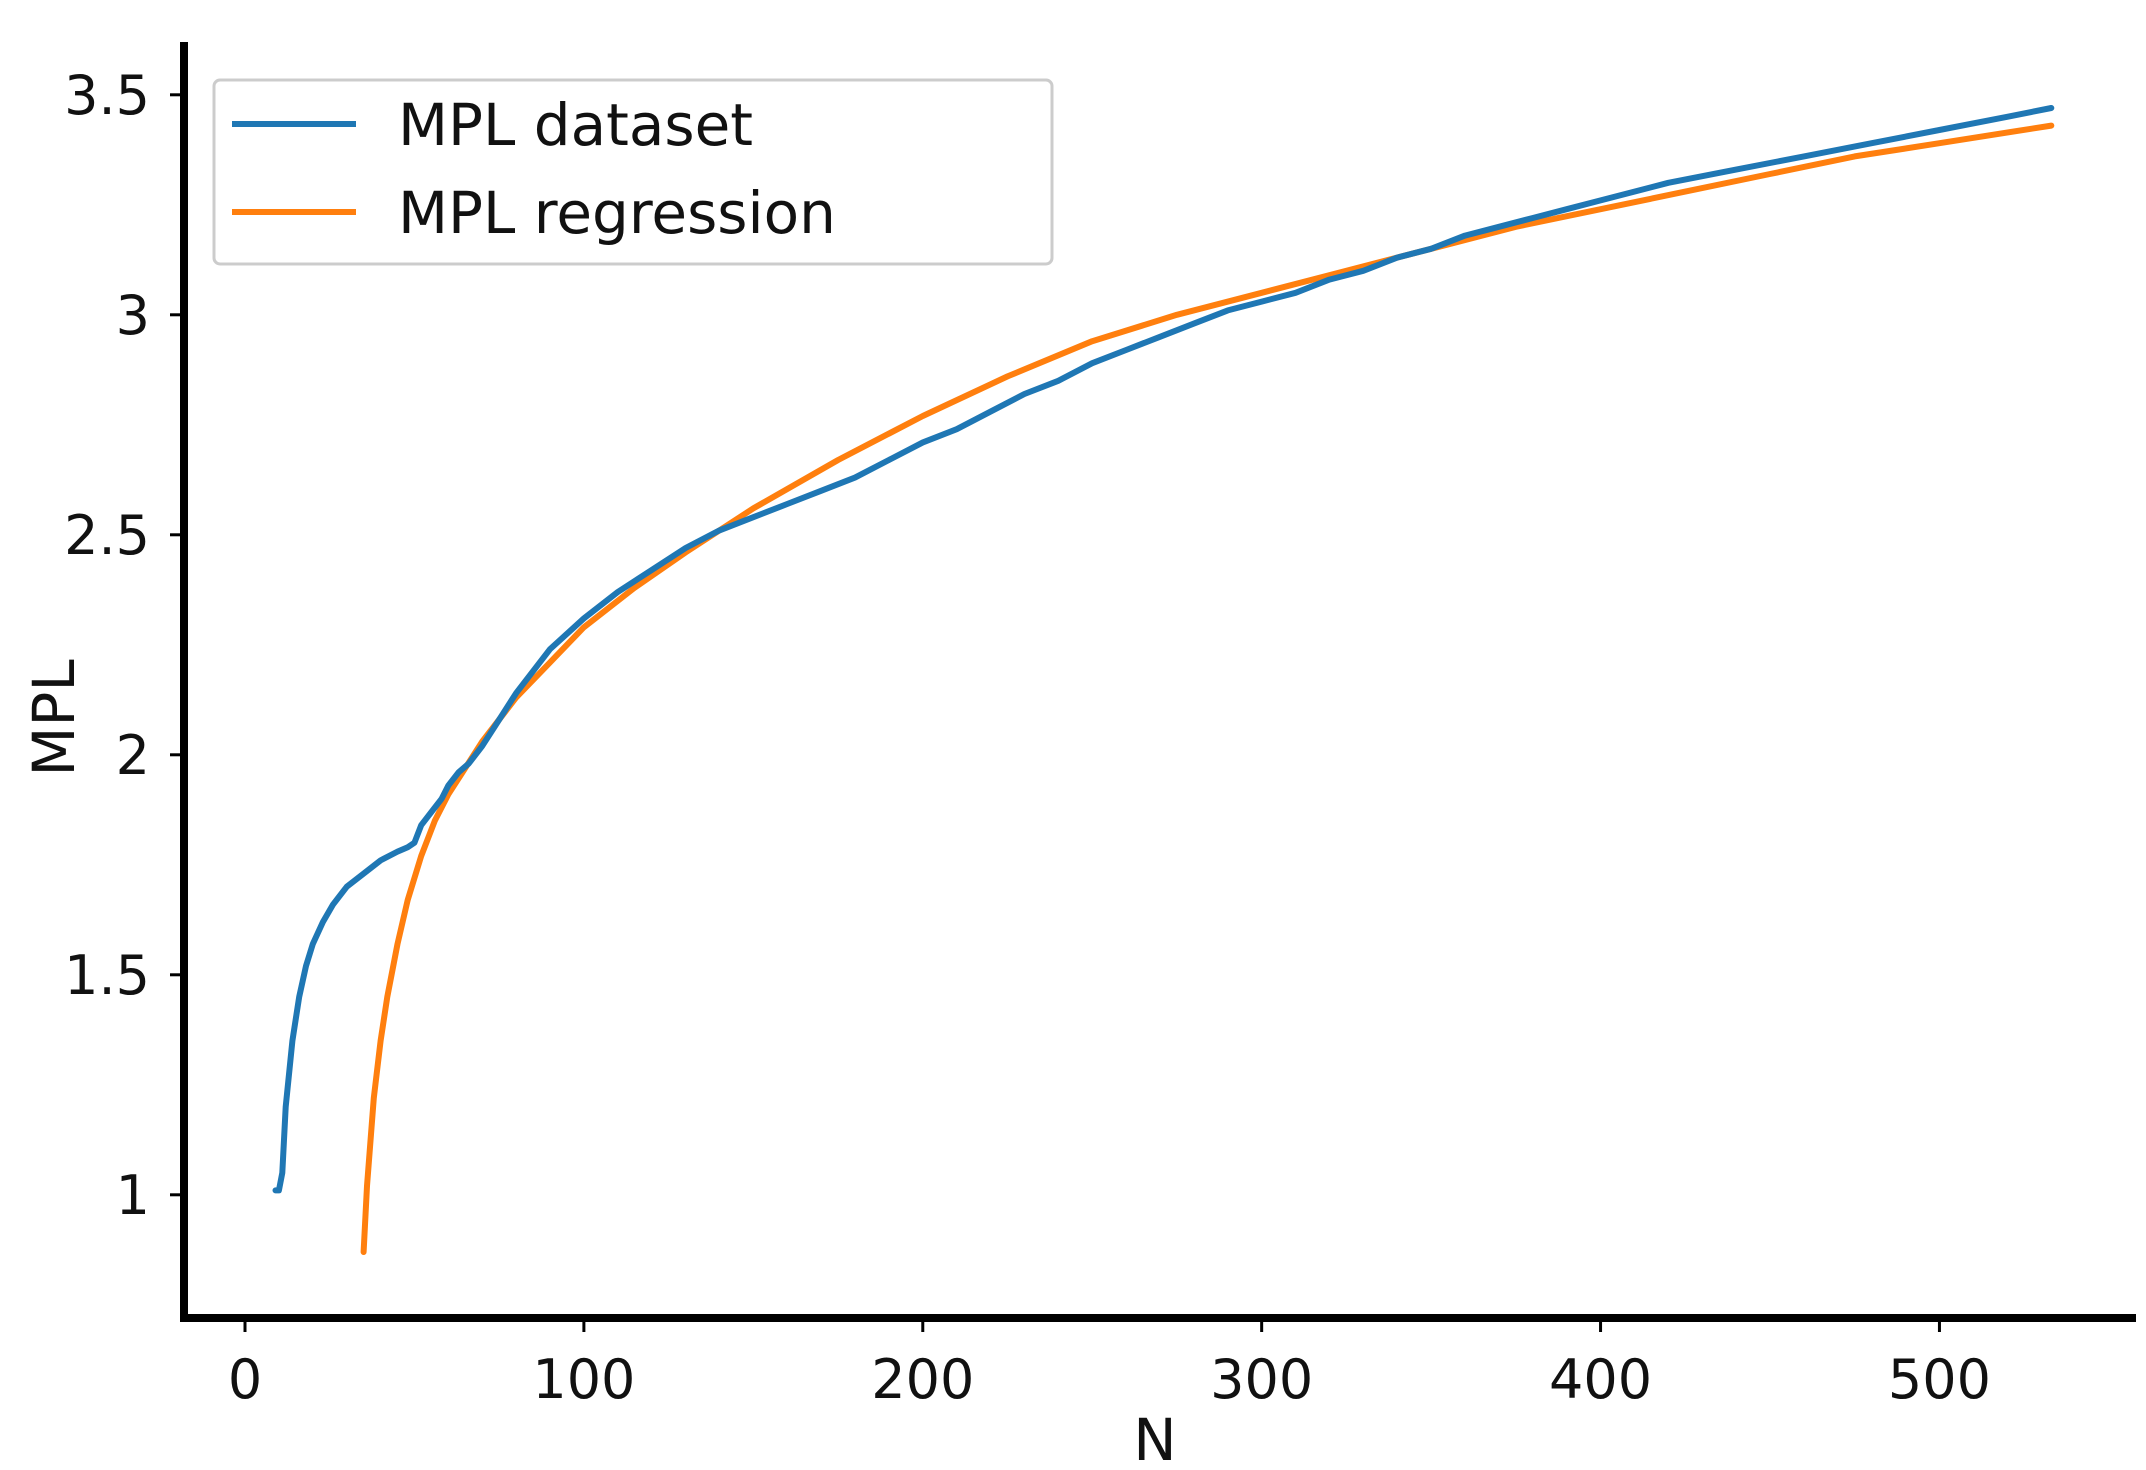 This screenshot has height=1470, width=2146. Describe the element at coordinates (617, 213) in the screenshot. I see `legend-label-mpl-regression: MPL regression` at that location.